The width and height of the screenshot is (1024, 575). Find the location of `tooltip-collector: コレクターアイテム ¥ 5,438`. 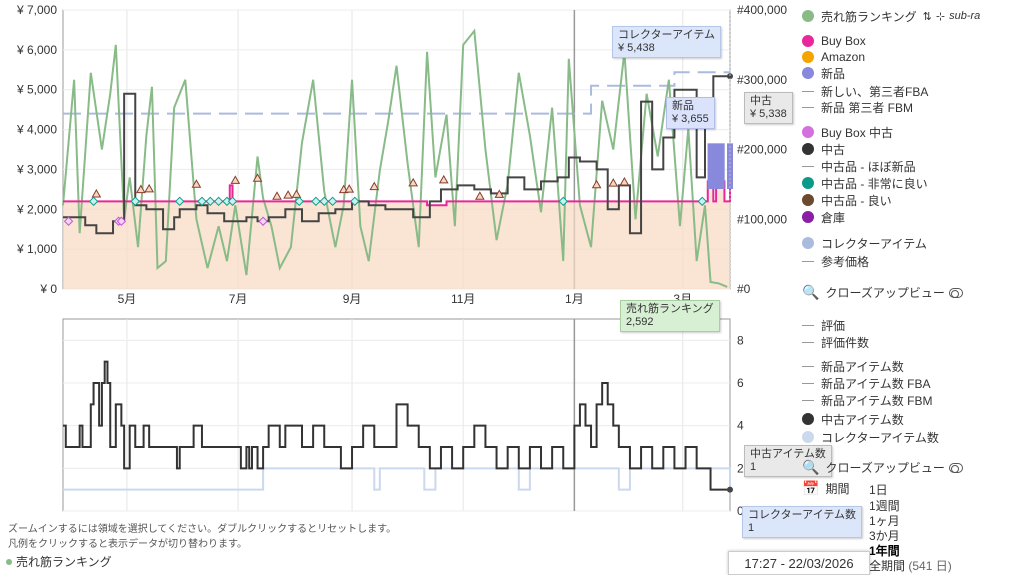

tooltip-collector: コレクターアイテム ¥ 5,438 is located at coordinates (667, 42).